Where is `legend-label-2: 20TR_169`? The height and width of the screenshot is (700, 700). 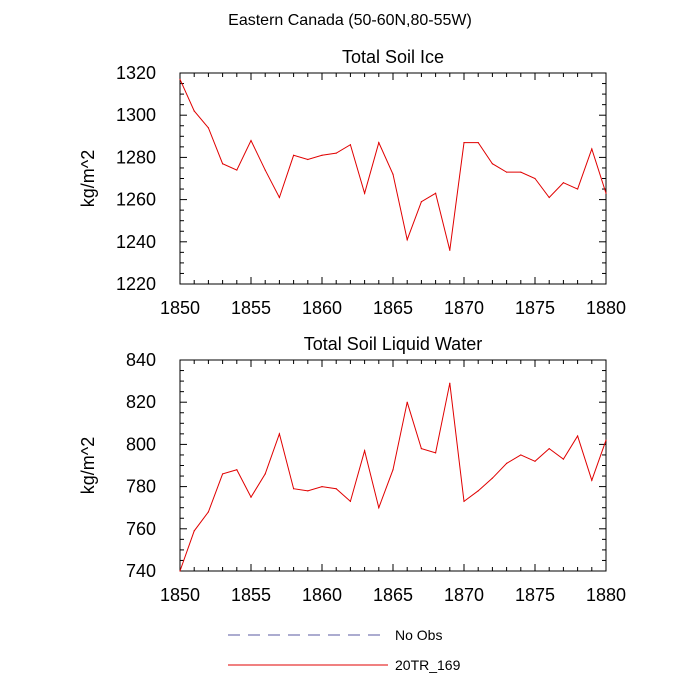 legend-label-2: 20TR_169 is located at coordinates (428, 665).